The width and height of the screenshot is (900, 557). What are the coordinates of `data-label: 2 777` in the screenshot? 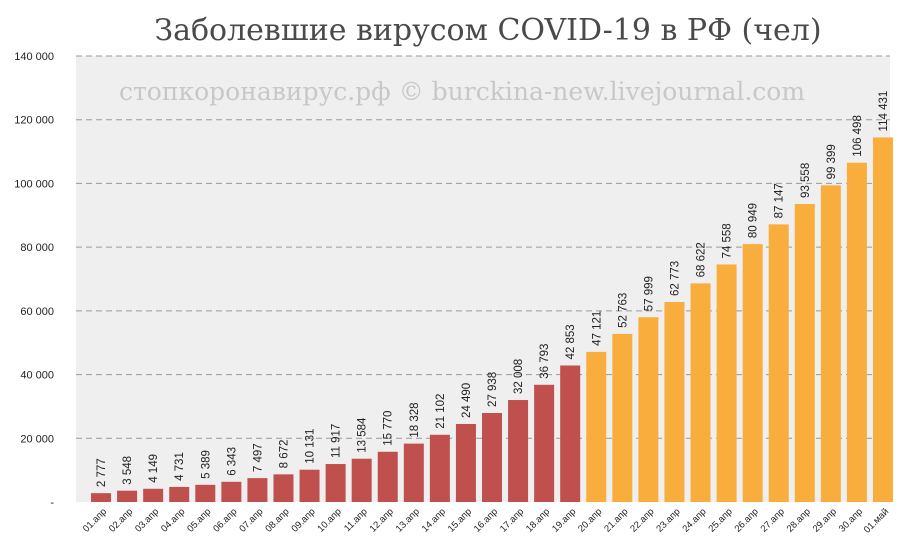 It's located at (102, 472).